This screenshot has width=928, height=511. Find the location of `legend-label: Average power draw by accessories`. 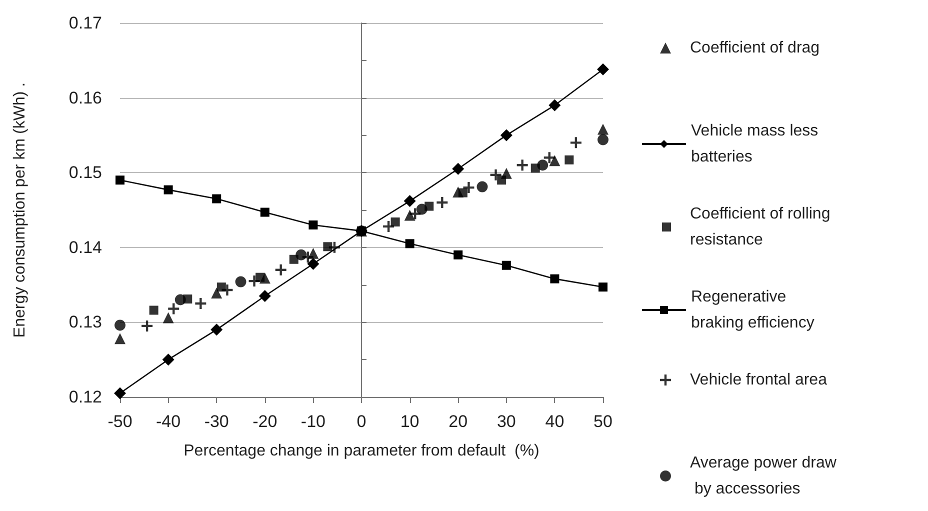

legend-label: Average power draw by accessories is located at coordinates (763, 476).